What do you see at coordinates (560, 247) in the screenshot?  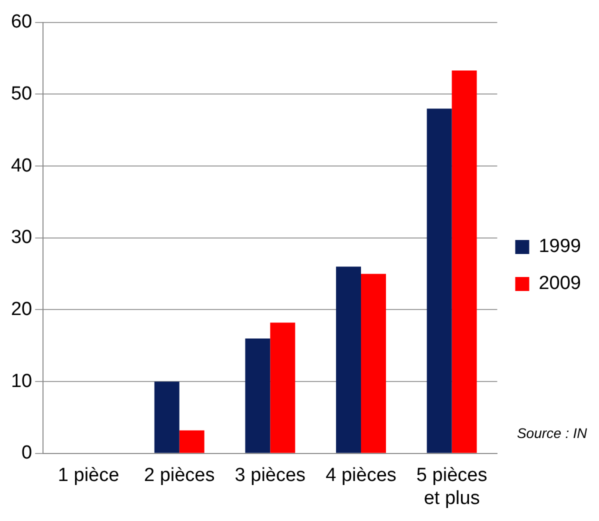 I see `legend-label: 1999` at bounding box center [560, 247].